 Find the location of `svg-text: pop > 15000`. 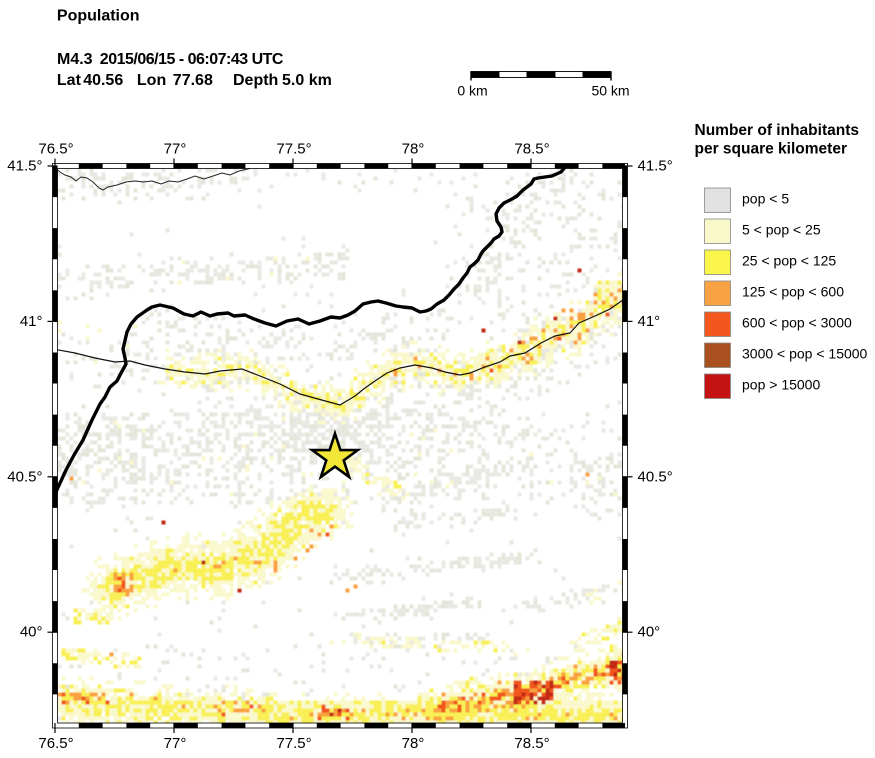

svg-text: pop > 15000 is located at coordinates (781, 385).